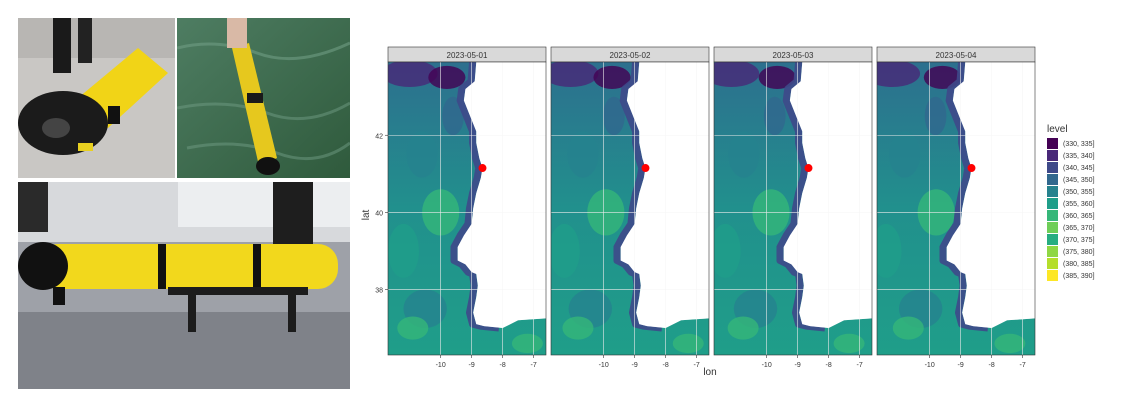 Image resolution: width=1138 pixels, height=410 pixels. I want to click on y-axis-title: lat, so click(366, 214).